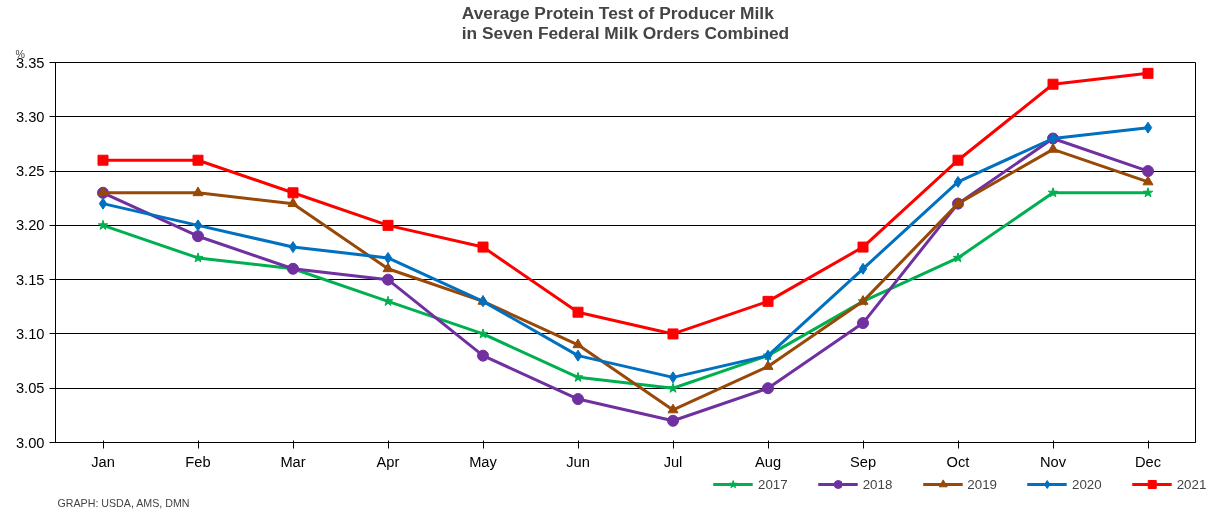 This screenshot has width=1228, height=527. What do you see at coordinates (30, 333) in the screenshot?
I see `y-tick-label: 3.10` at bounding box center [30, 333].